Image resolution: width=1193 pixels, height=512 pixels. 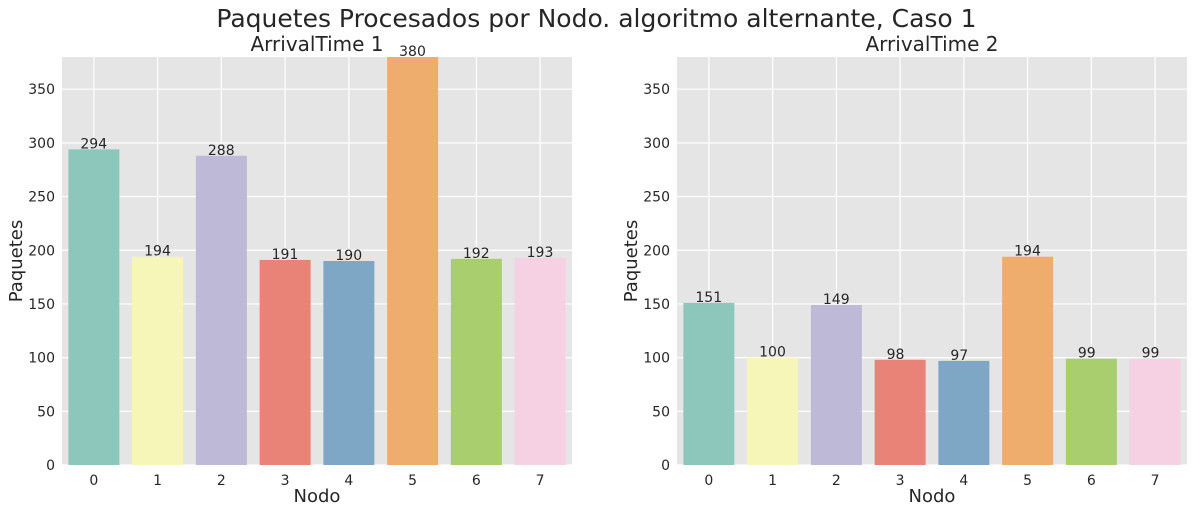 What do you see at coordinates (931, 44) in the screenshot?
I see `chart-title: ArrivalTime 2` at bounding box center [931, 44].